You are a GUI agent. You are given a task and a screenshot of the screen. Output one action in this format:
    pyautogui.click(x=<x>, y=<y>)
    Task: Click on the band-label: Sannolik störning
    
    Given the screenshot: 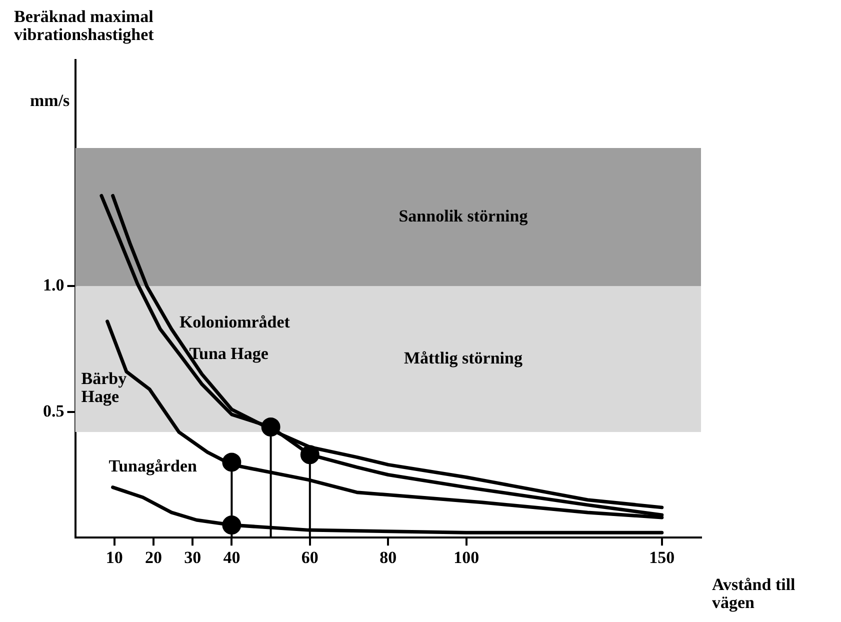 What is the action you would take?
    pyautogui.click(x=463, y=216)
    